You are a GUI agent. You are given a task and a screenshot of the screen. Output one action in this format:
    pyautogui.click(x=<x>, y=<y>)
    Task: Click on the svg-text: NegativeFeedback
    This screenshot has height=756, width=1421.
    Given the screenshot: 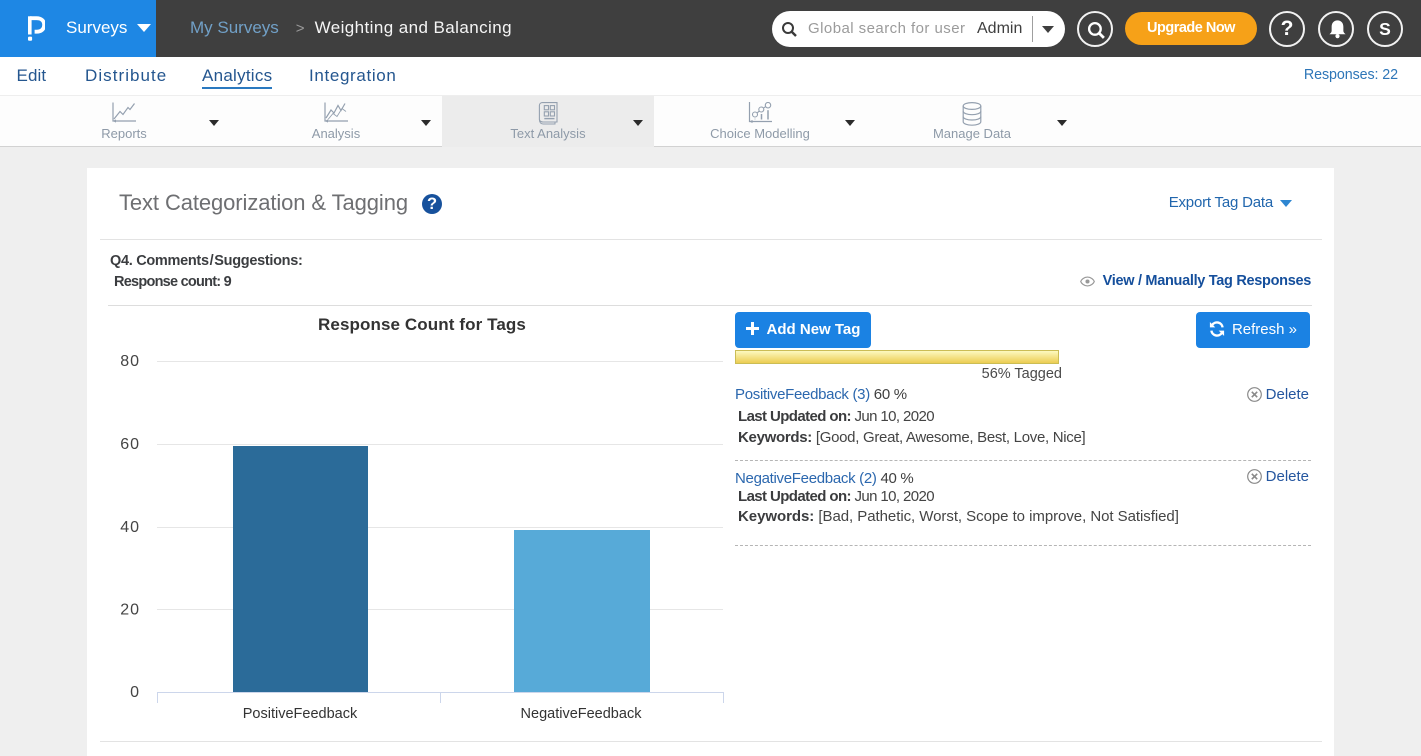 What is the action you would take?
    pyautogui.click(x=582, y=714)
    